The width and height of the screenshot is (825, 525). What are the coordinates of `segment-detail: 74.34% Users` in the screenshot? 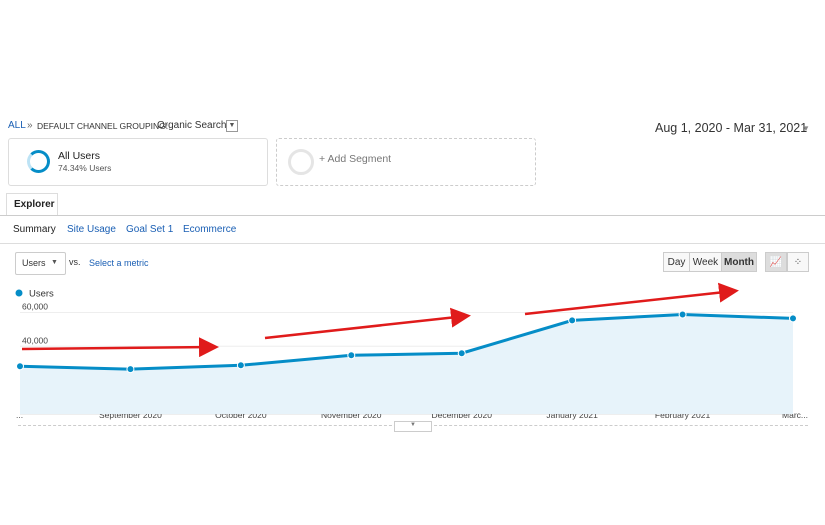 It's located at (85, 168).